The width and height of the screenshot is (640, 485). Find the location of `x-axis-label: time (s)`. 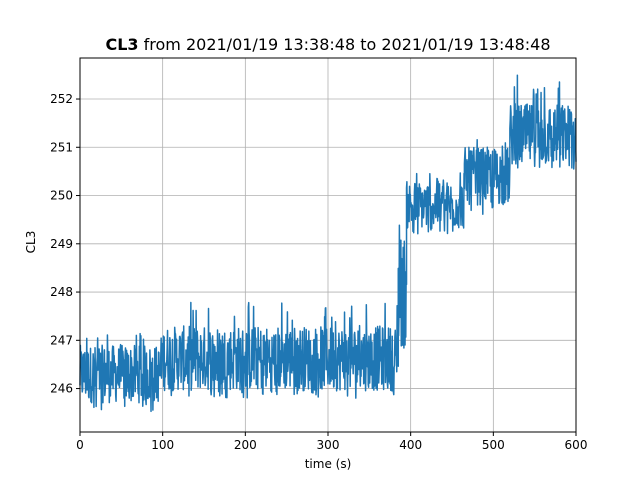

x-axis-label: time (s) is located at coordinates (328, 464).